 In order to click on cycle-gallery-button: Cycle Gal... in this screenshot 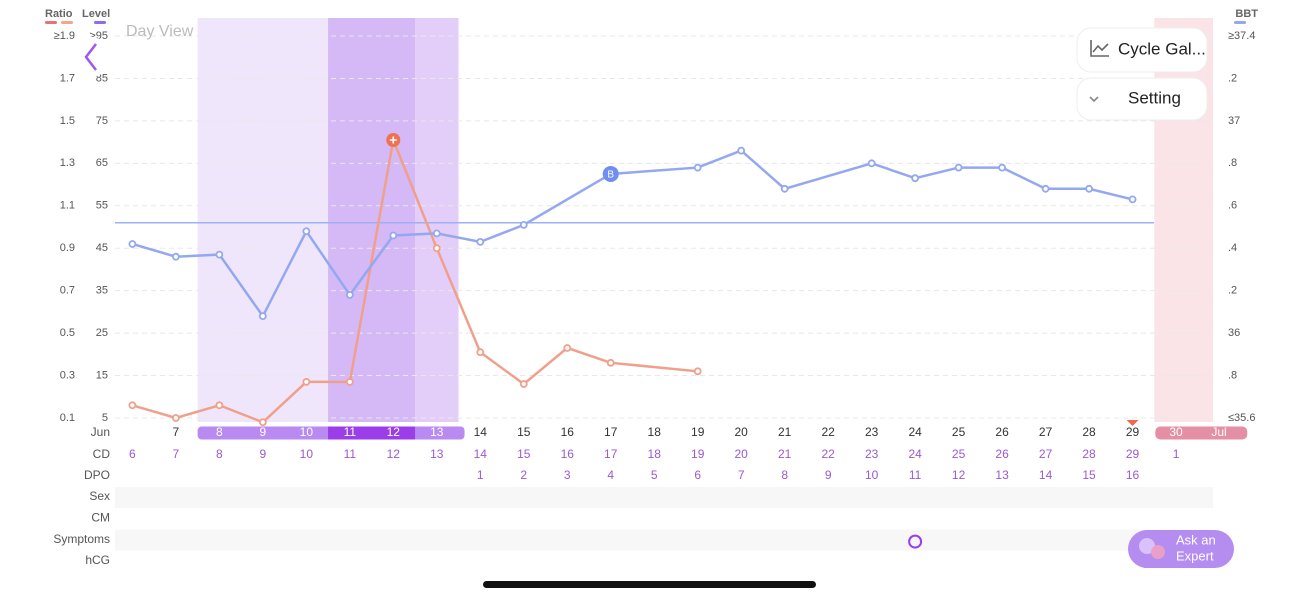, I will do `click(1142, 50)`.